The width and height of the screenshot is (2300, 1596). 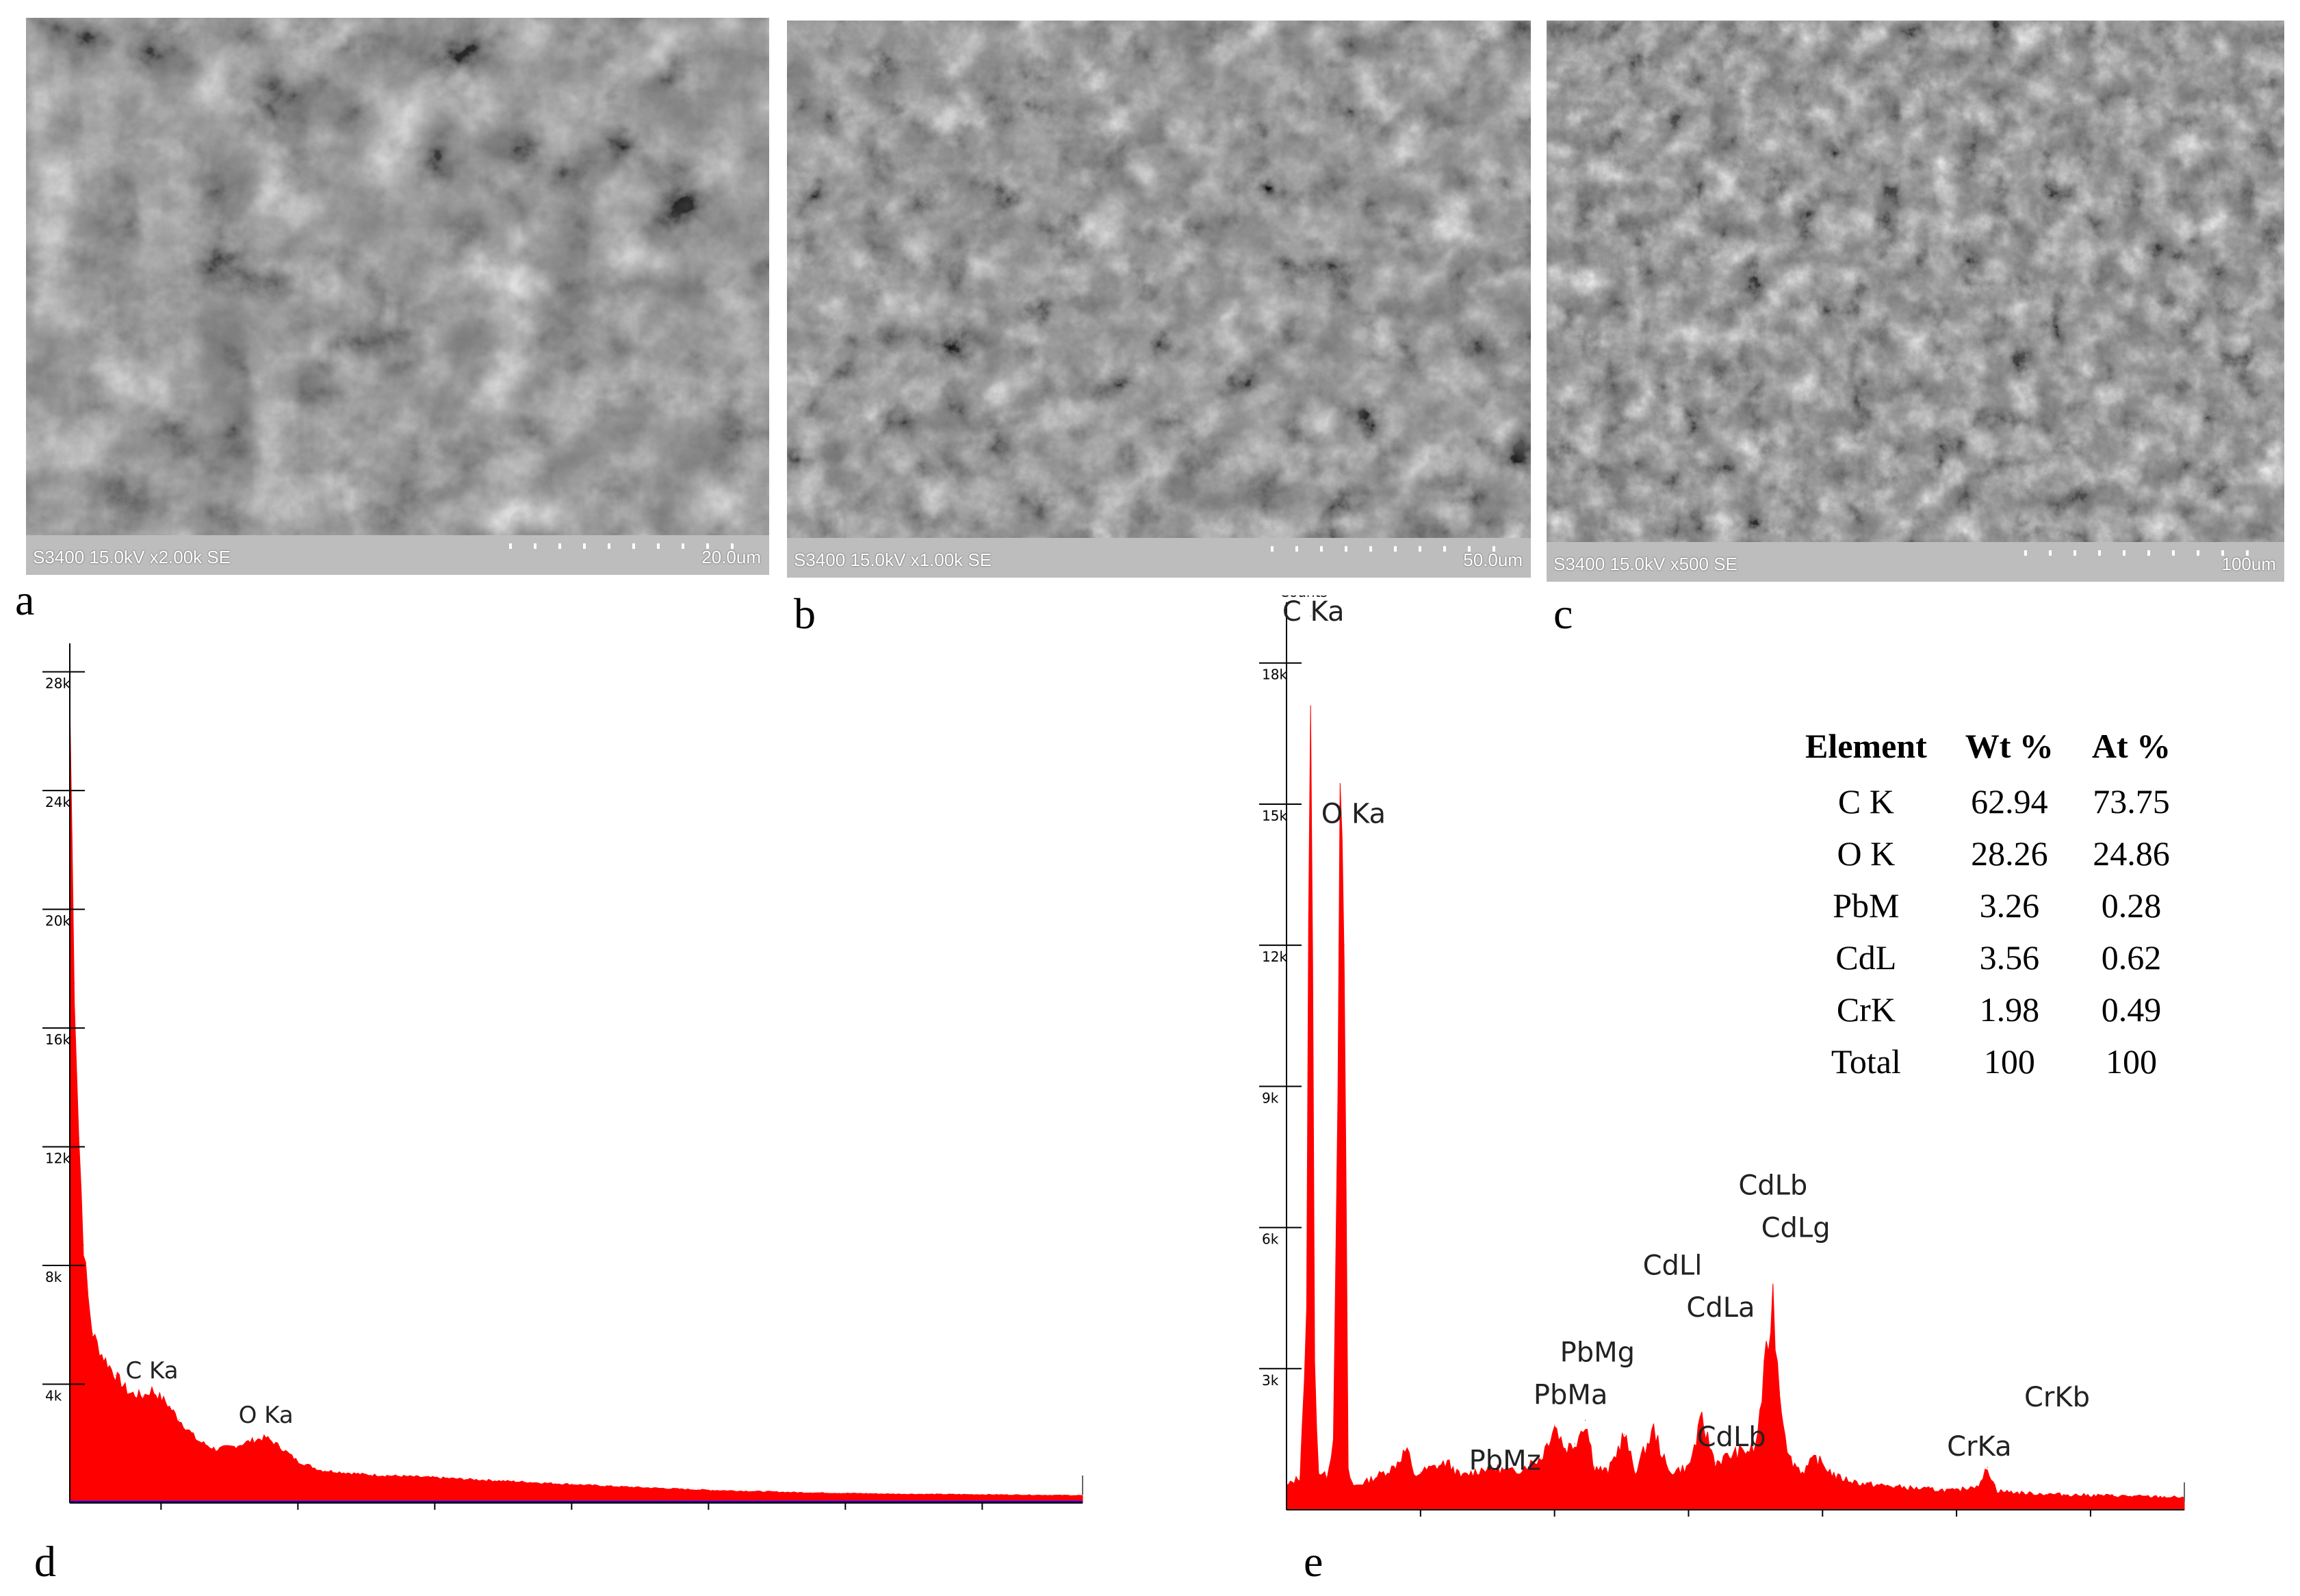 I want to click on panel-label-e: e, so click(x=1313, y=1562).